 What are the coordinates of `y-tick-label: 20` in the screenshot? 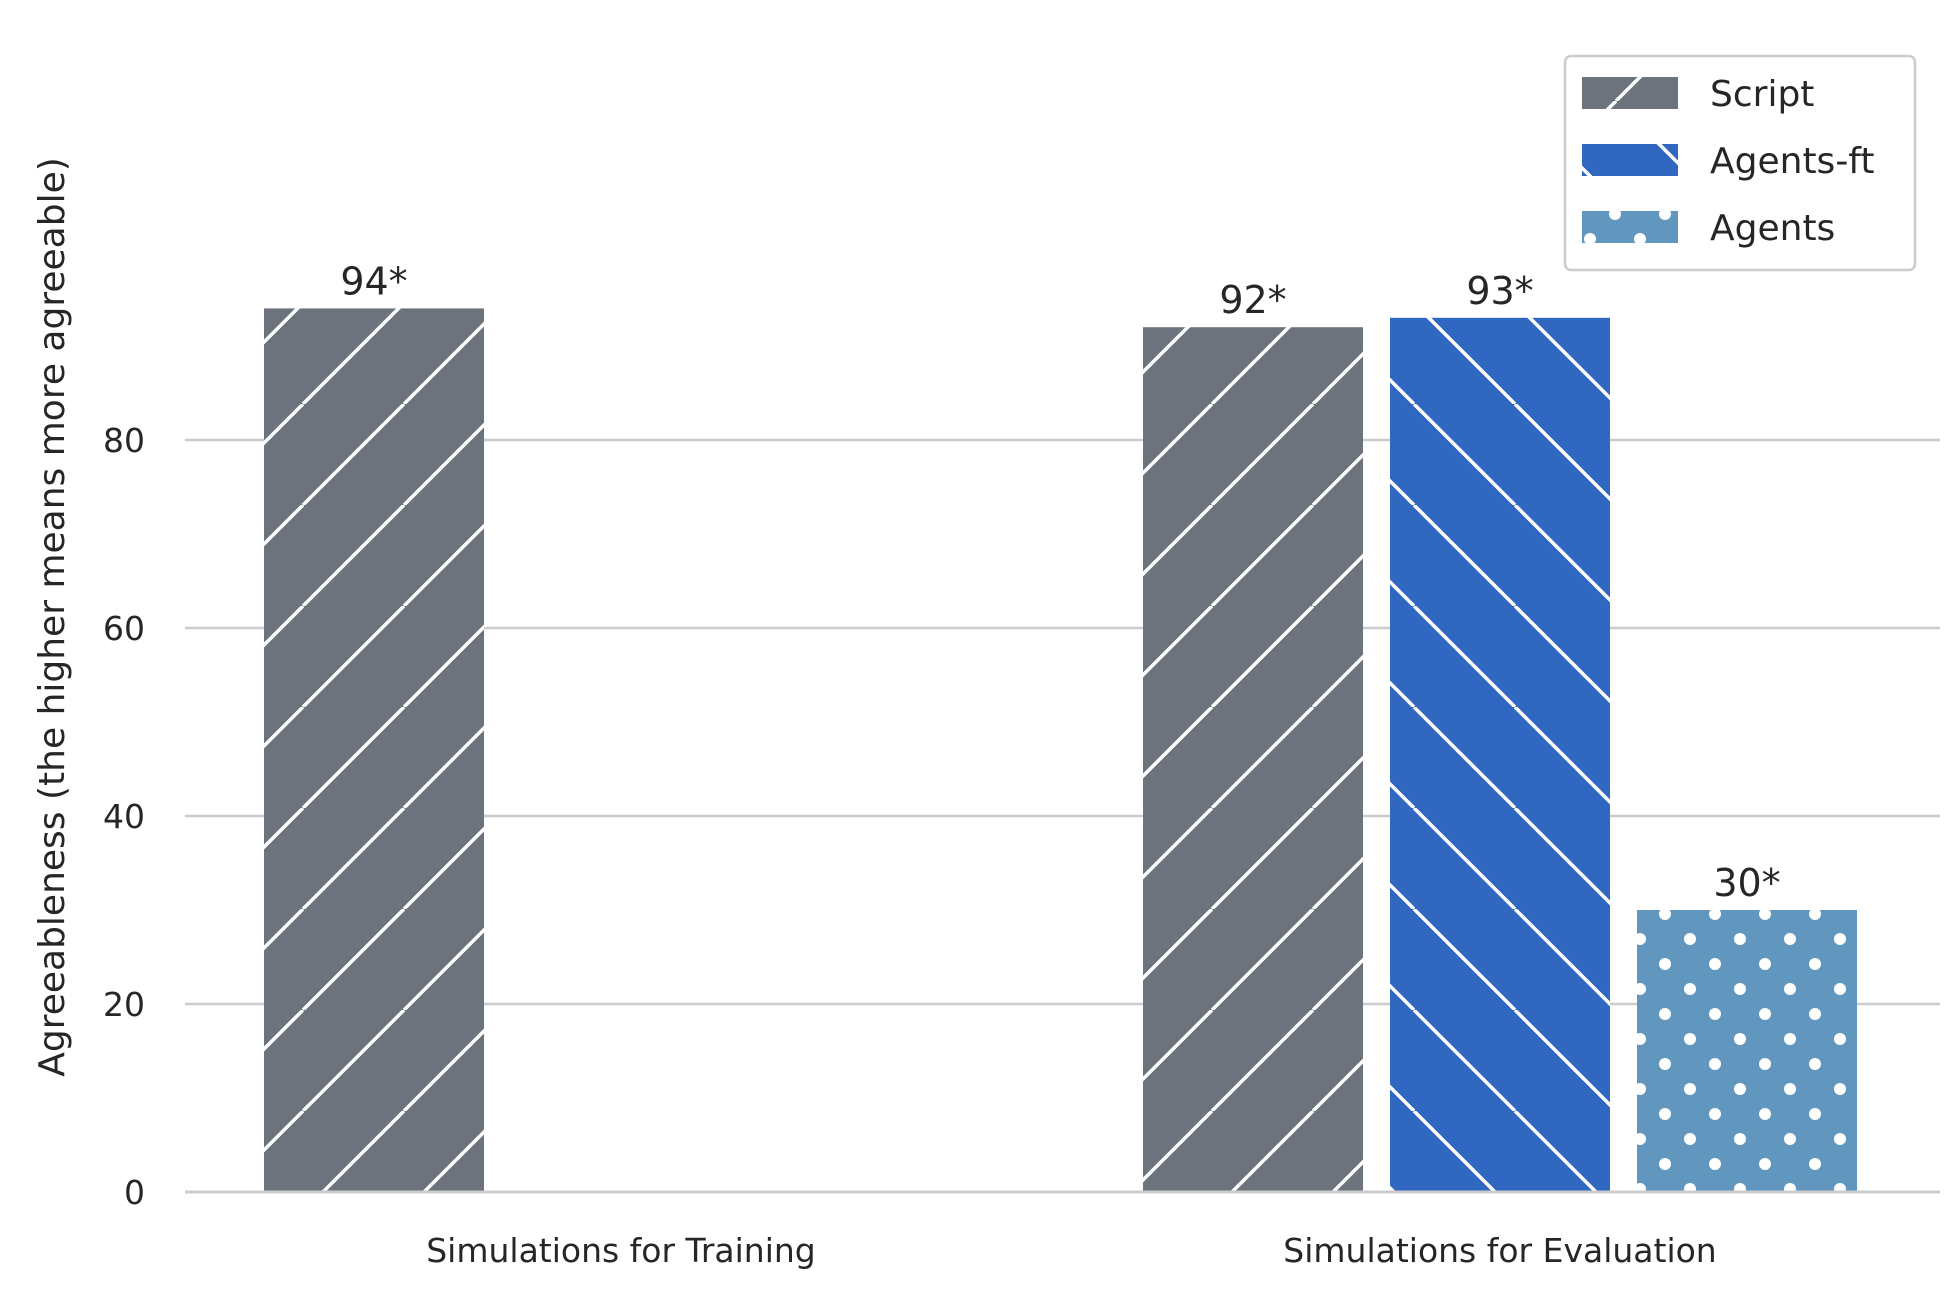 It's located at (124, 1004).